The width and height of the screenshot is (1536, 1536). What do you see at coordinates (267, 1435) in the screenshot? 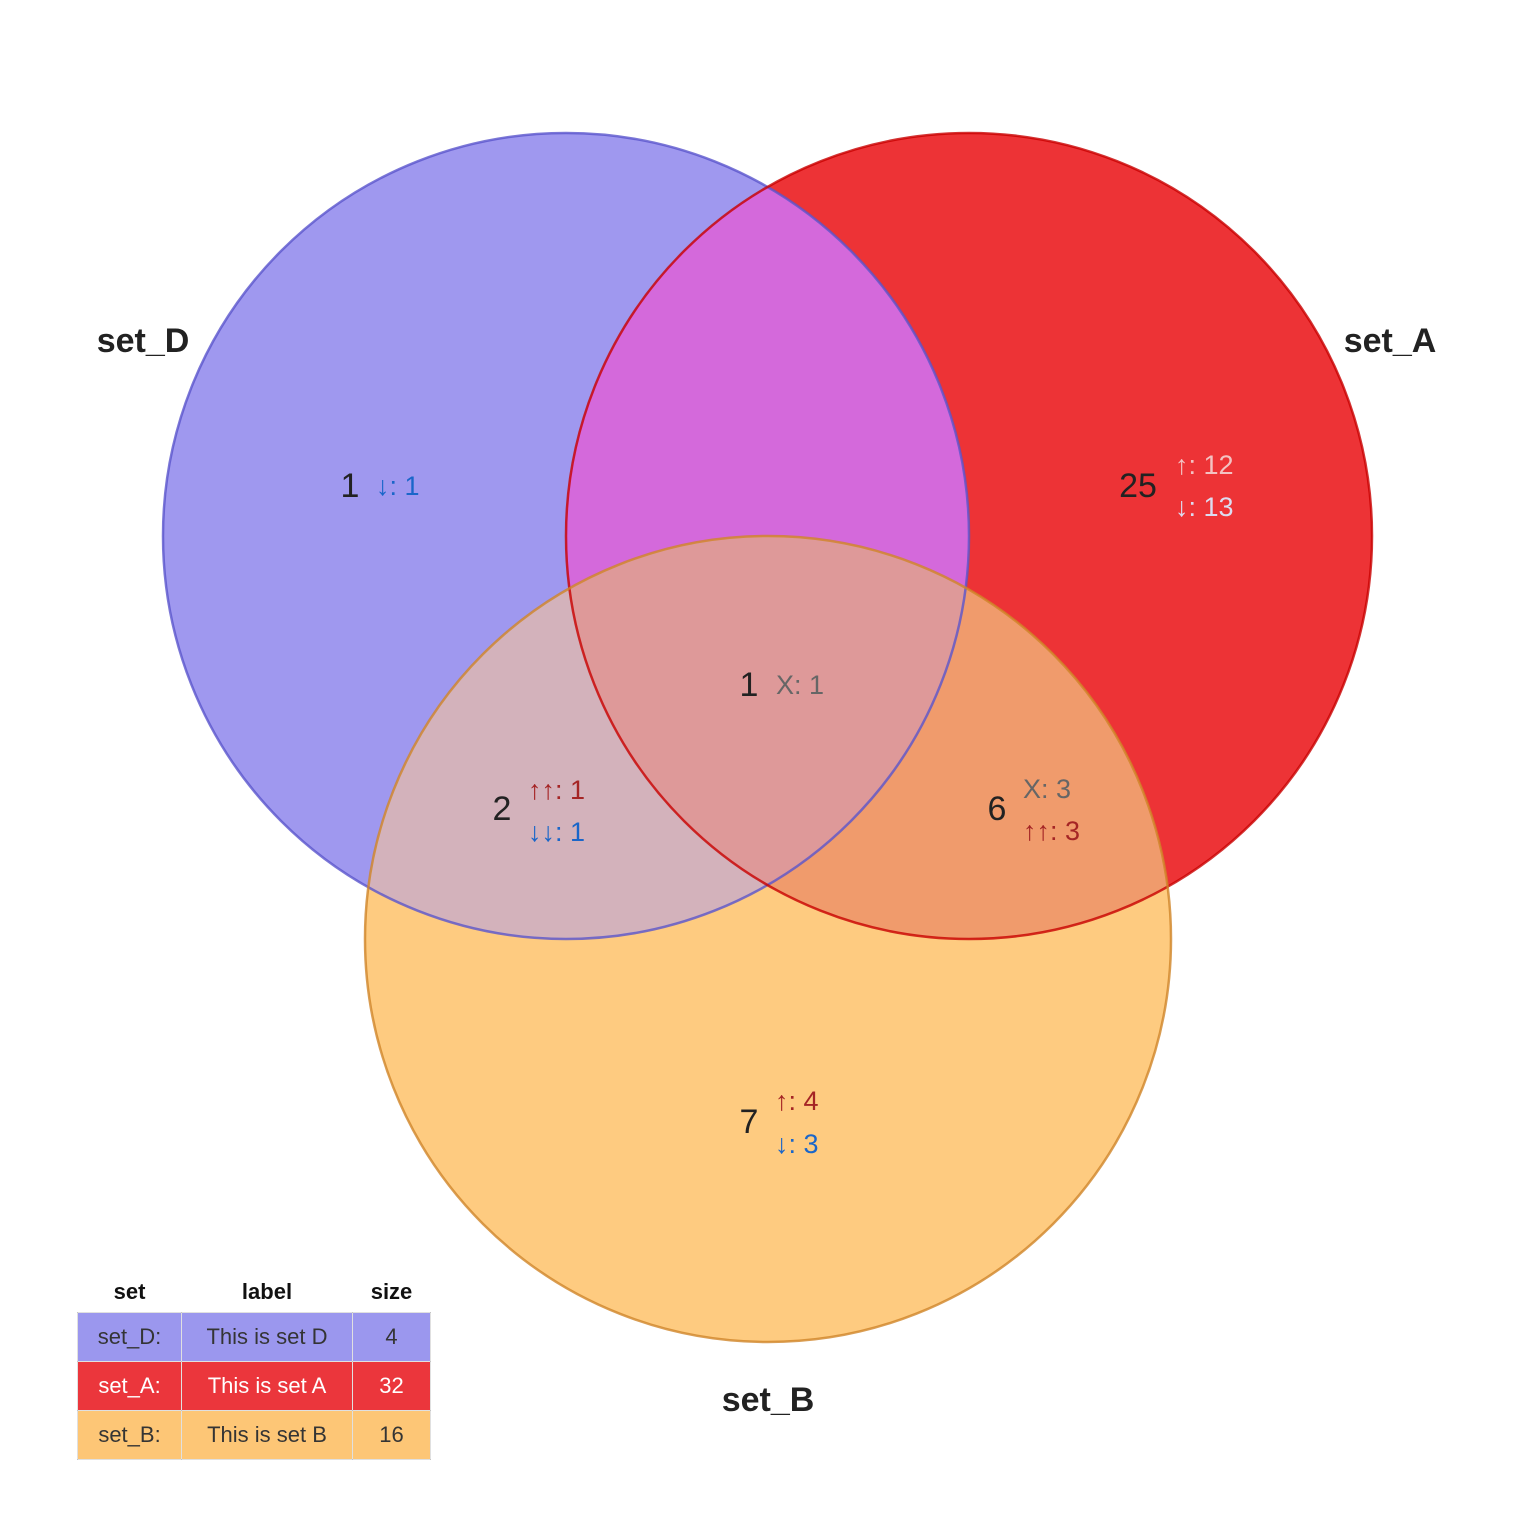
I see `legend-cell-label: This is set B` at bounding box center [267, 1435].